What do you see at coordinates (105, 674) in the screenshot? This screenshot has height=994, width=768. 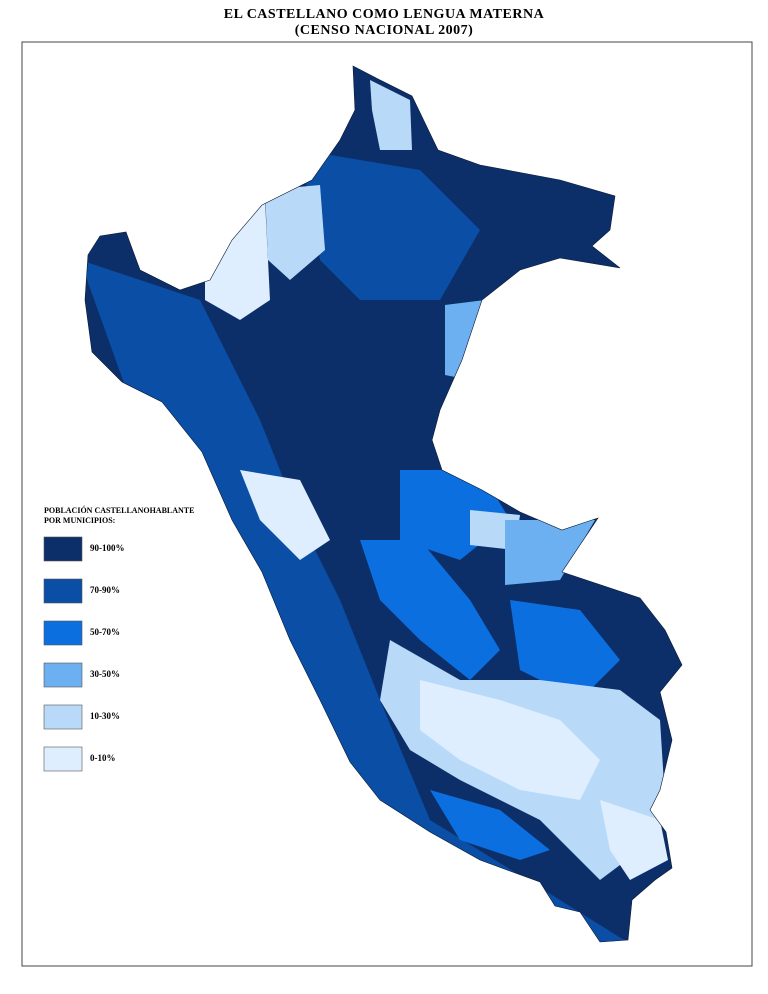 I see `legend-label: 30-50%` at bounding box center [105, 674].